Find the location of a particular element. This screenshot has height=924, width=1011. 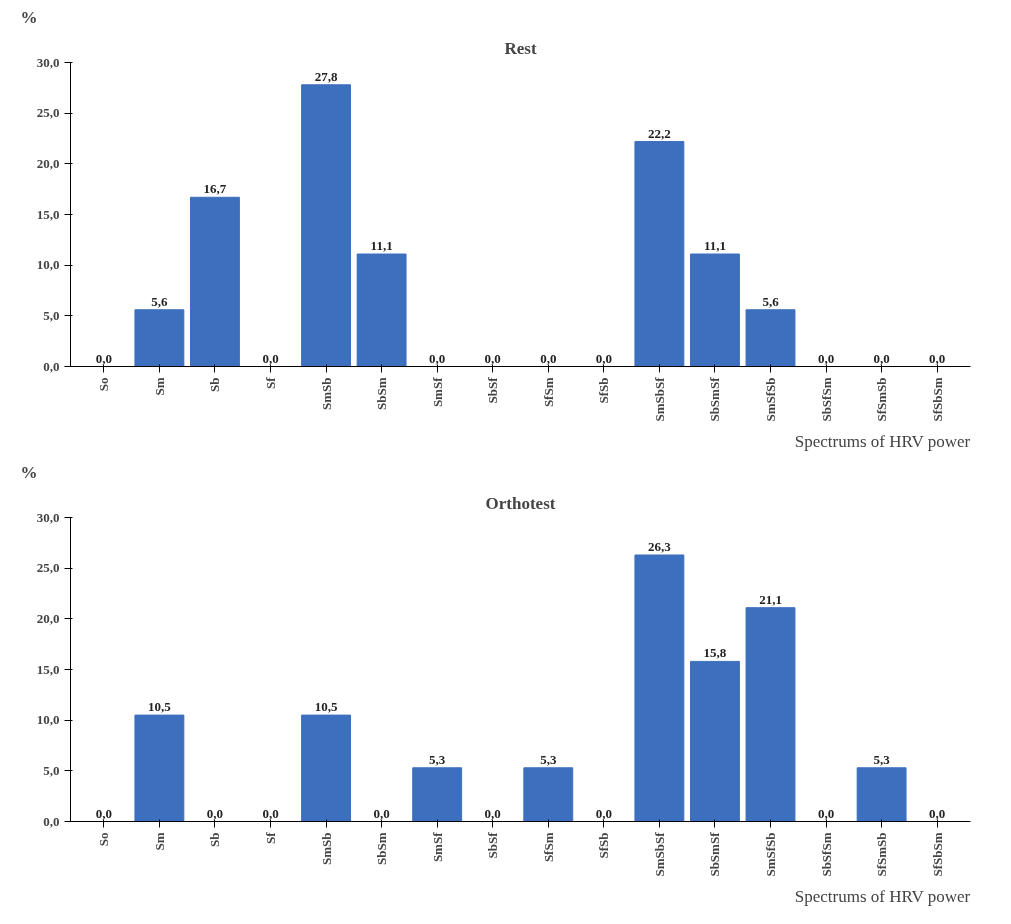

data-label: 27,8 is located at coordinates (326, 76).